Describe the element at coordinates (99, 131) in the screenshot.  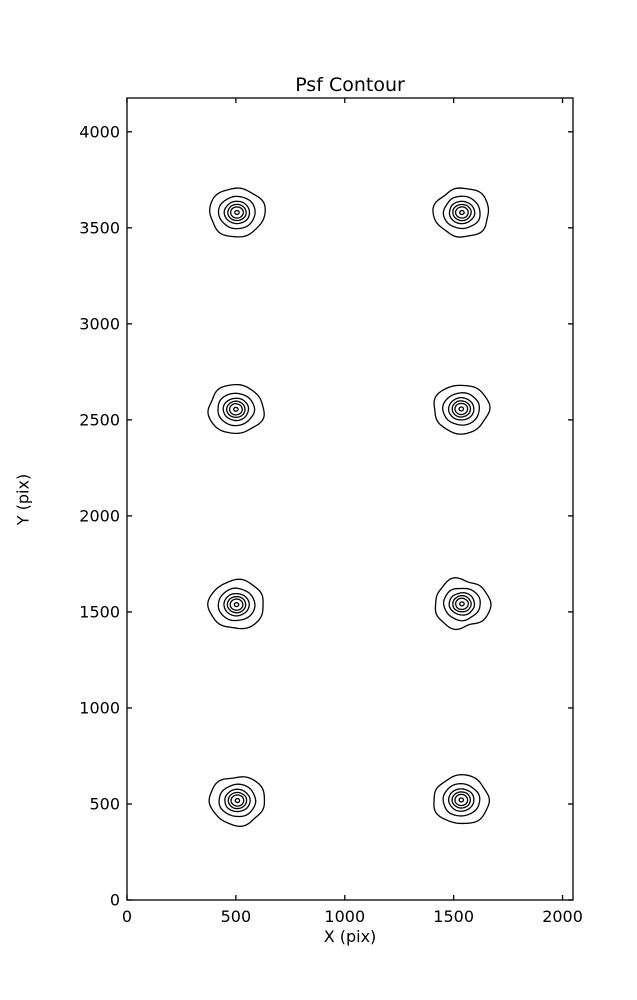
I see `y-tick-label: 4000` at that location.